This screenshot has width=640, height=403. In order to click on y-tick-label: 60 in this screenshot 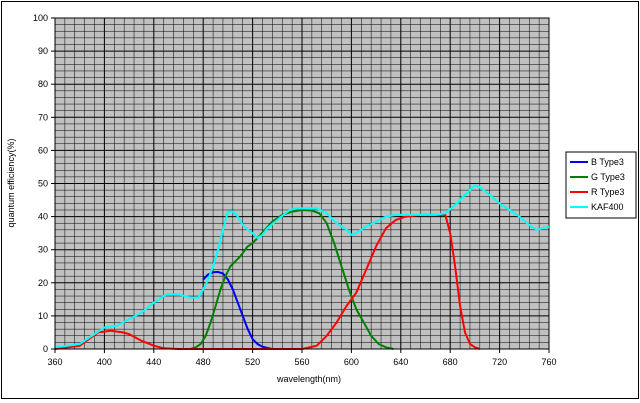, I will do `click(43, 150)`.